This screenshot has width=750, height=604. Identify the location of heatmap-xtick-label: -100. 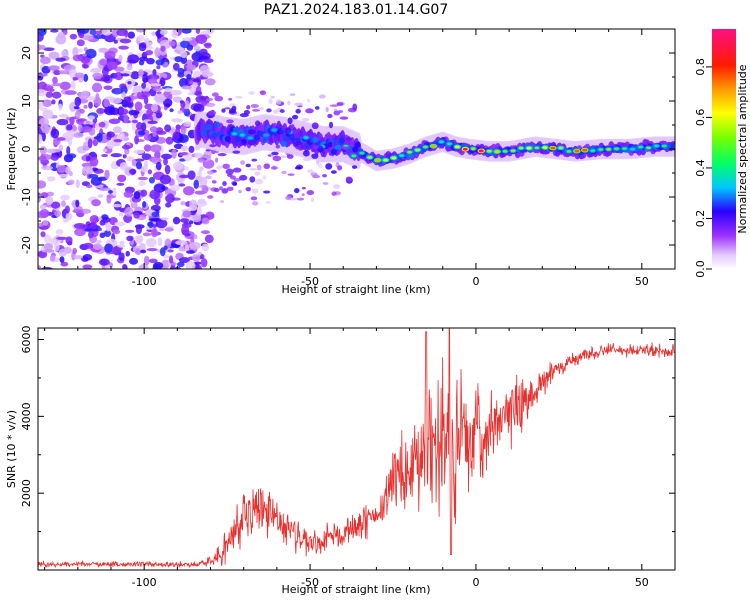
(144, 281).